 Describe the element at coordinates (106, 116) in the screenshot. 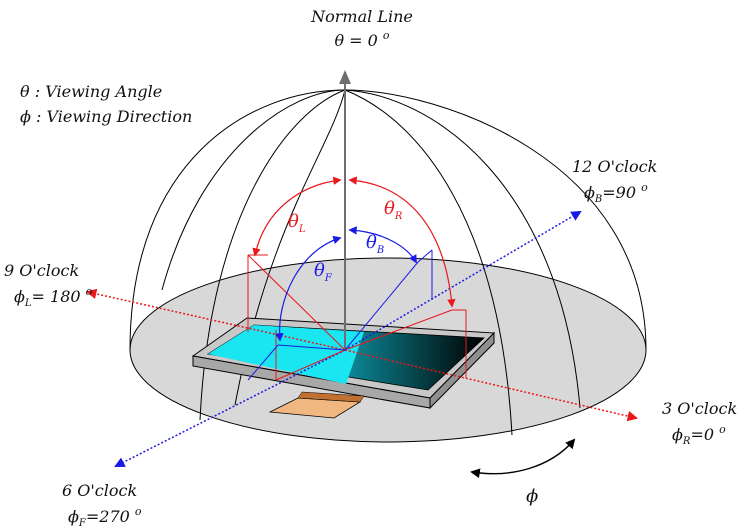

I see `legend-viewing-direction: ϕ : Viewing Direction` at that location.